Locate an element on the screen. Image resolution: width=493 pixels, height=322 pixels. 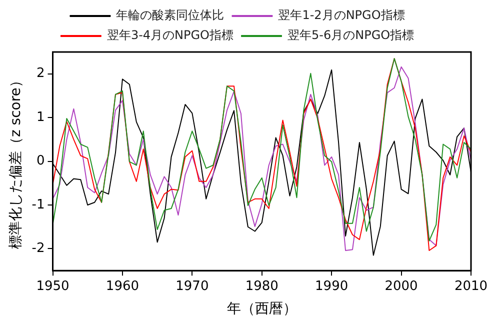
x-axis-title: 年（西暦） is located at coordinates (261, 309).